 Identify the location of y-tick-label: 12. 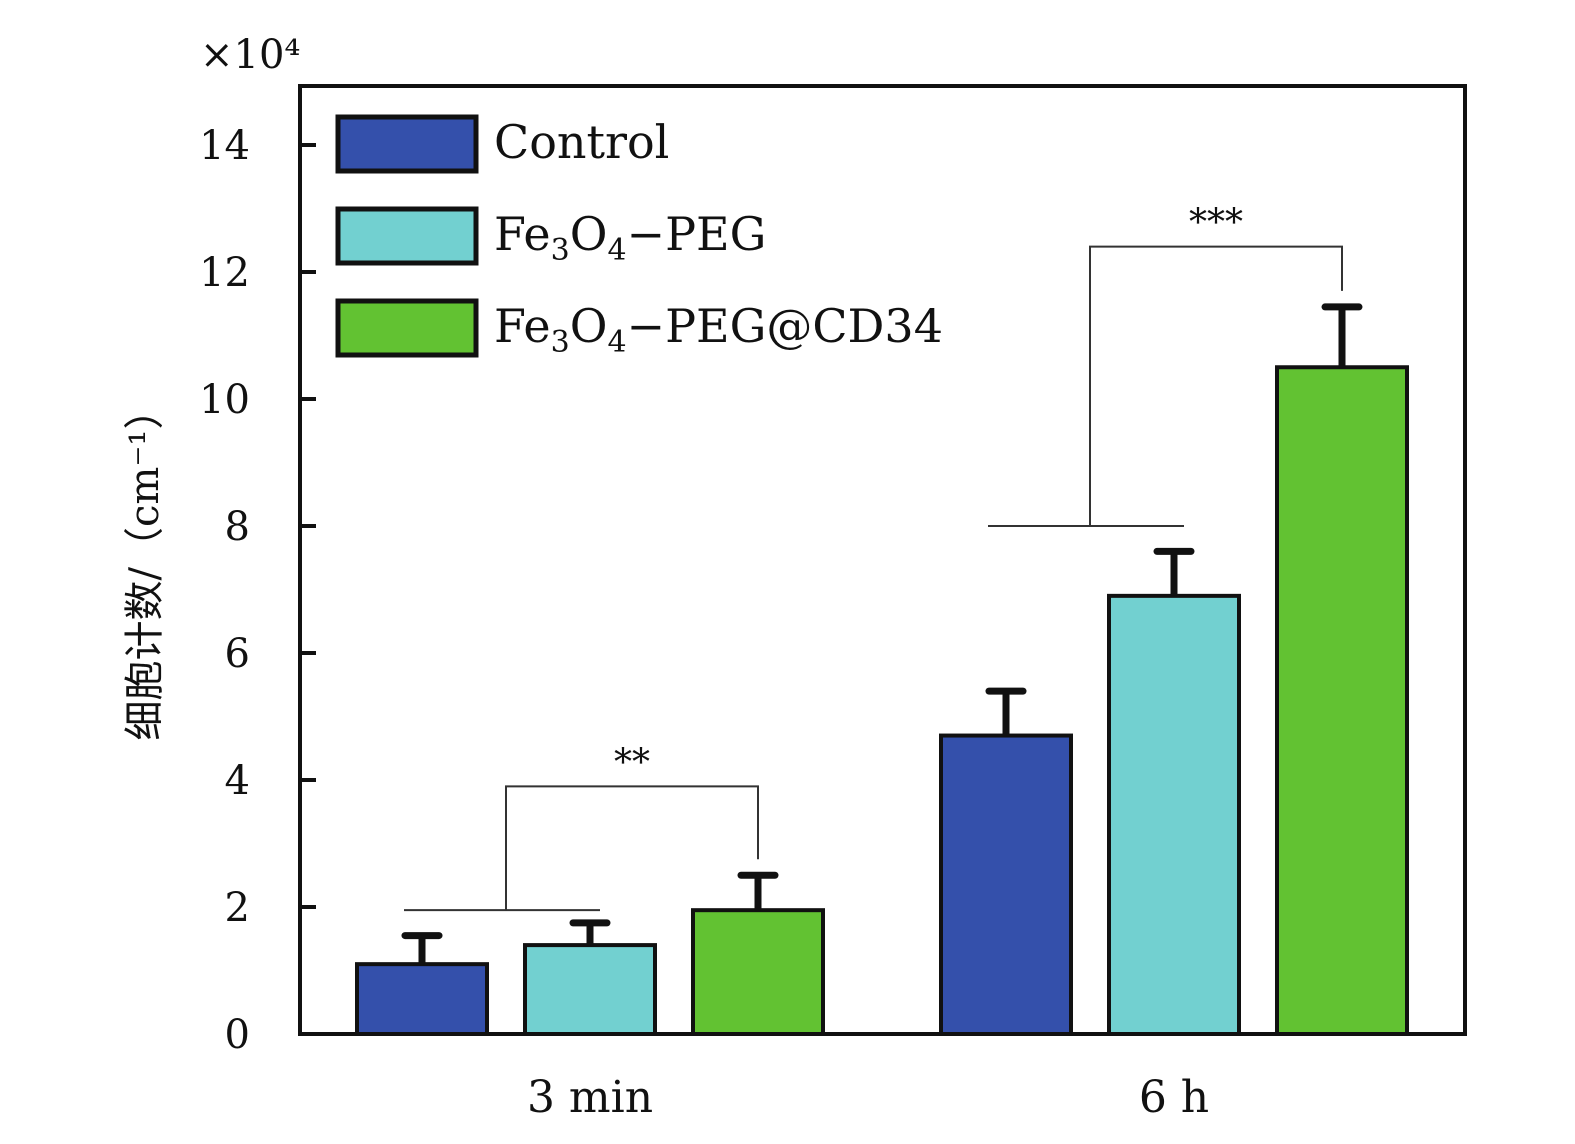
(224, 273).